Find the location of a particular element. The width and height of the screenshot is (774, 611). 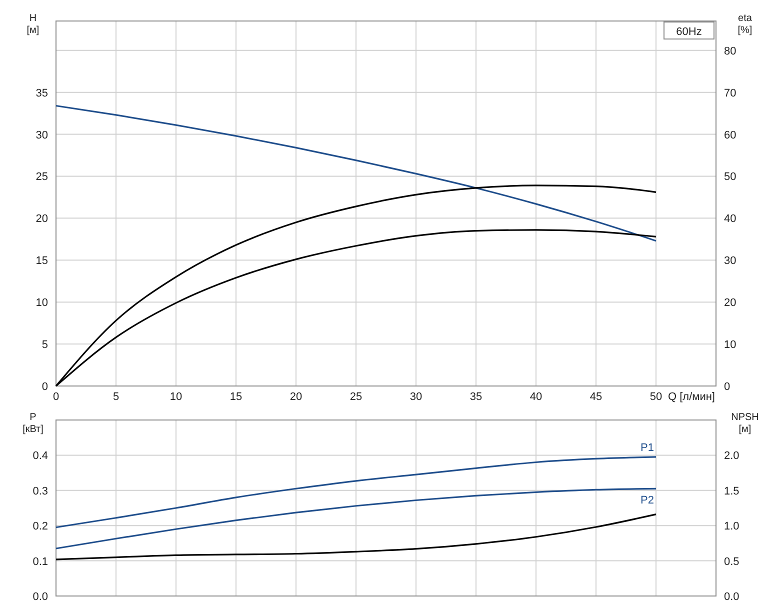

series-label: P1 is located at coordinates (647, 448).